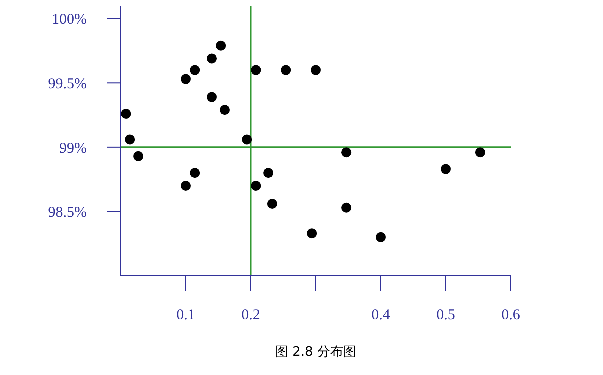  Describe the element at coordinates (251, 316) in the screenshot. I see `x-tick-label: 0.2` at that location.